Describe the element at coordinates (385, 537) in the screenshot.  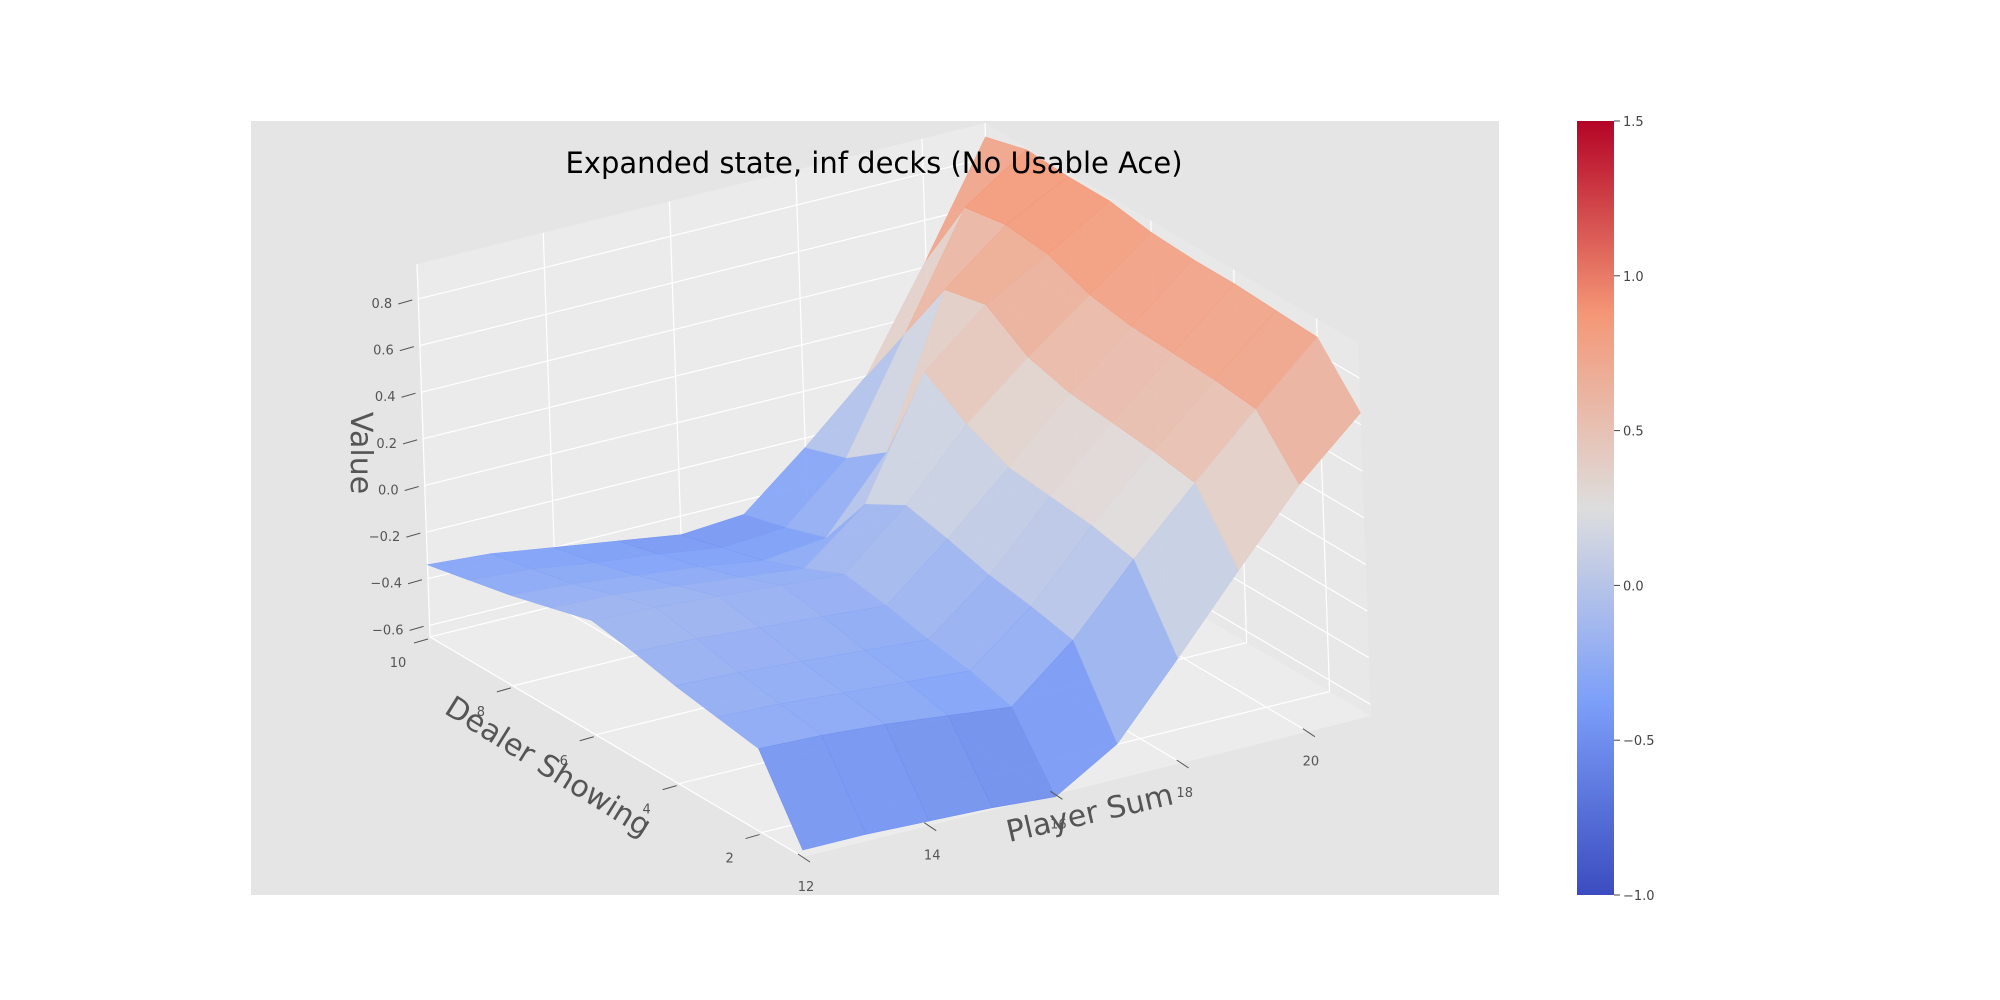
I see `z-tick-label: −0.2` at that location.